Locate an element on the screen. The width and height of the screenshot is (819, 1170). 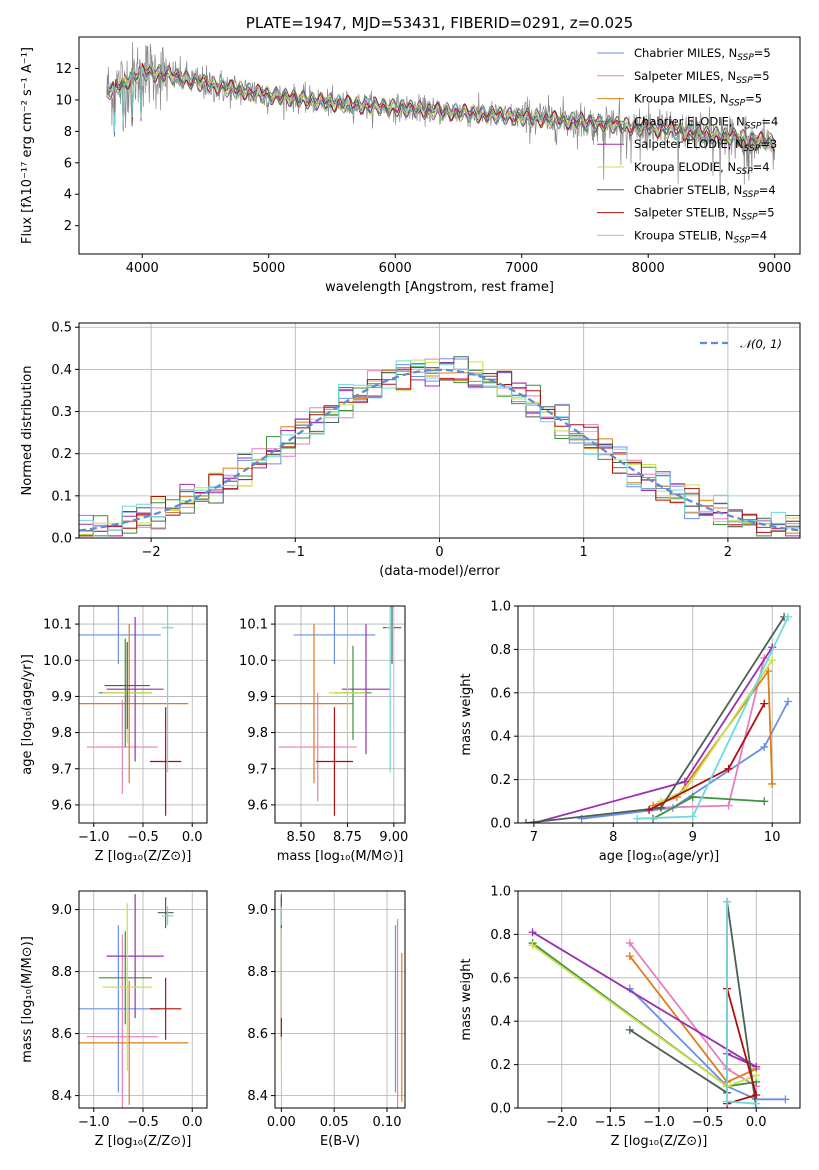
y-tick-label: 6 is located at coordinates (68, 163).